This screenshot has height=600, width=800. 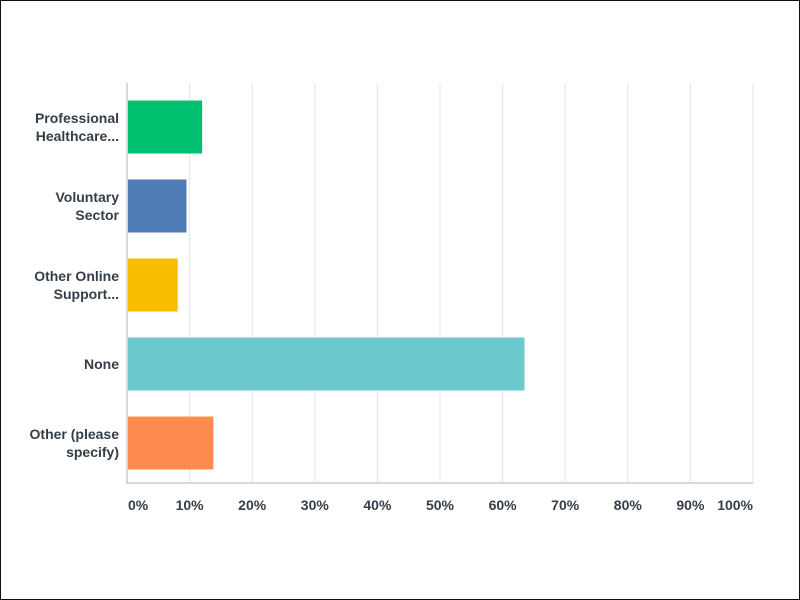 What do you see at coordinates (628, 505) in the screenshot?
I see `x-tick-label: 80%` at bounding box center [628, 505].